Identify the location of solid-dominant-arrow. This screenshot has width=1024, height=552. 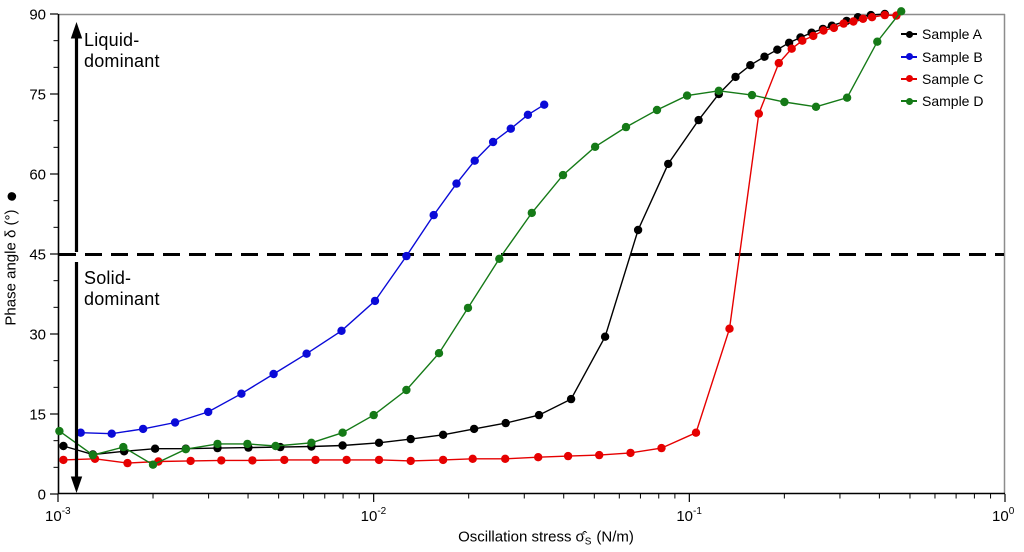
(76, 377).